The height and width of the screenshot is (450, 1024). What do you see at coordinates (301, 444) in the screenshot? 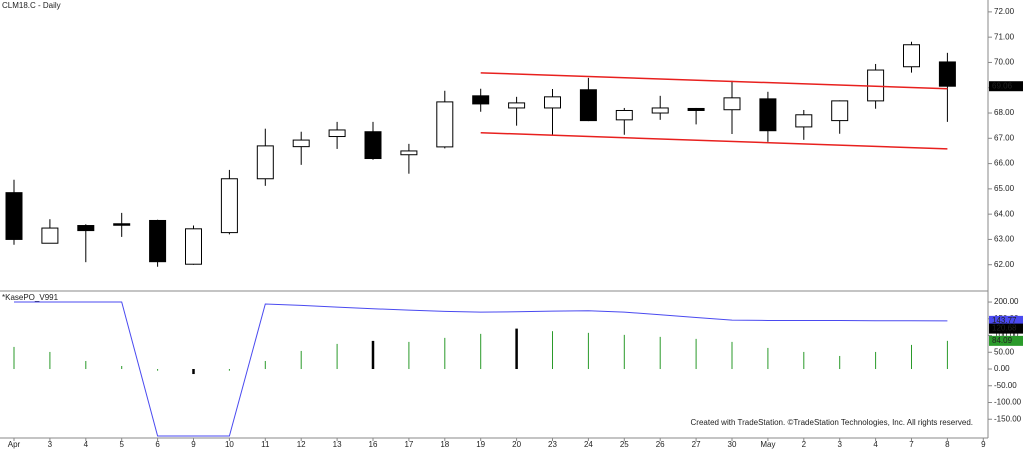
I see `x-tick-label: 12` at bounding box center [301, 444].